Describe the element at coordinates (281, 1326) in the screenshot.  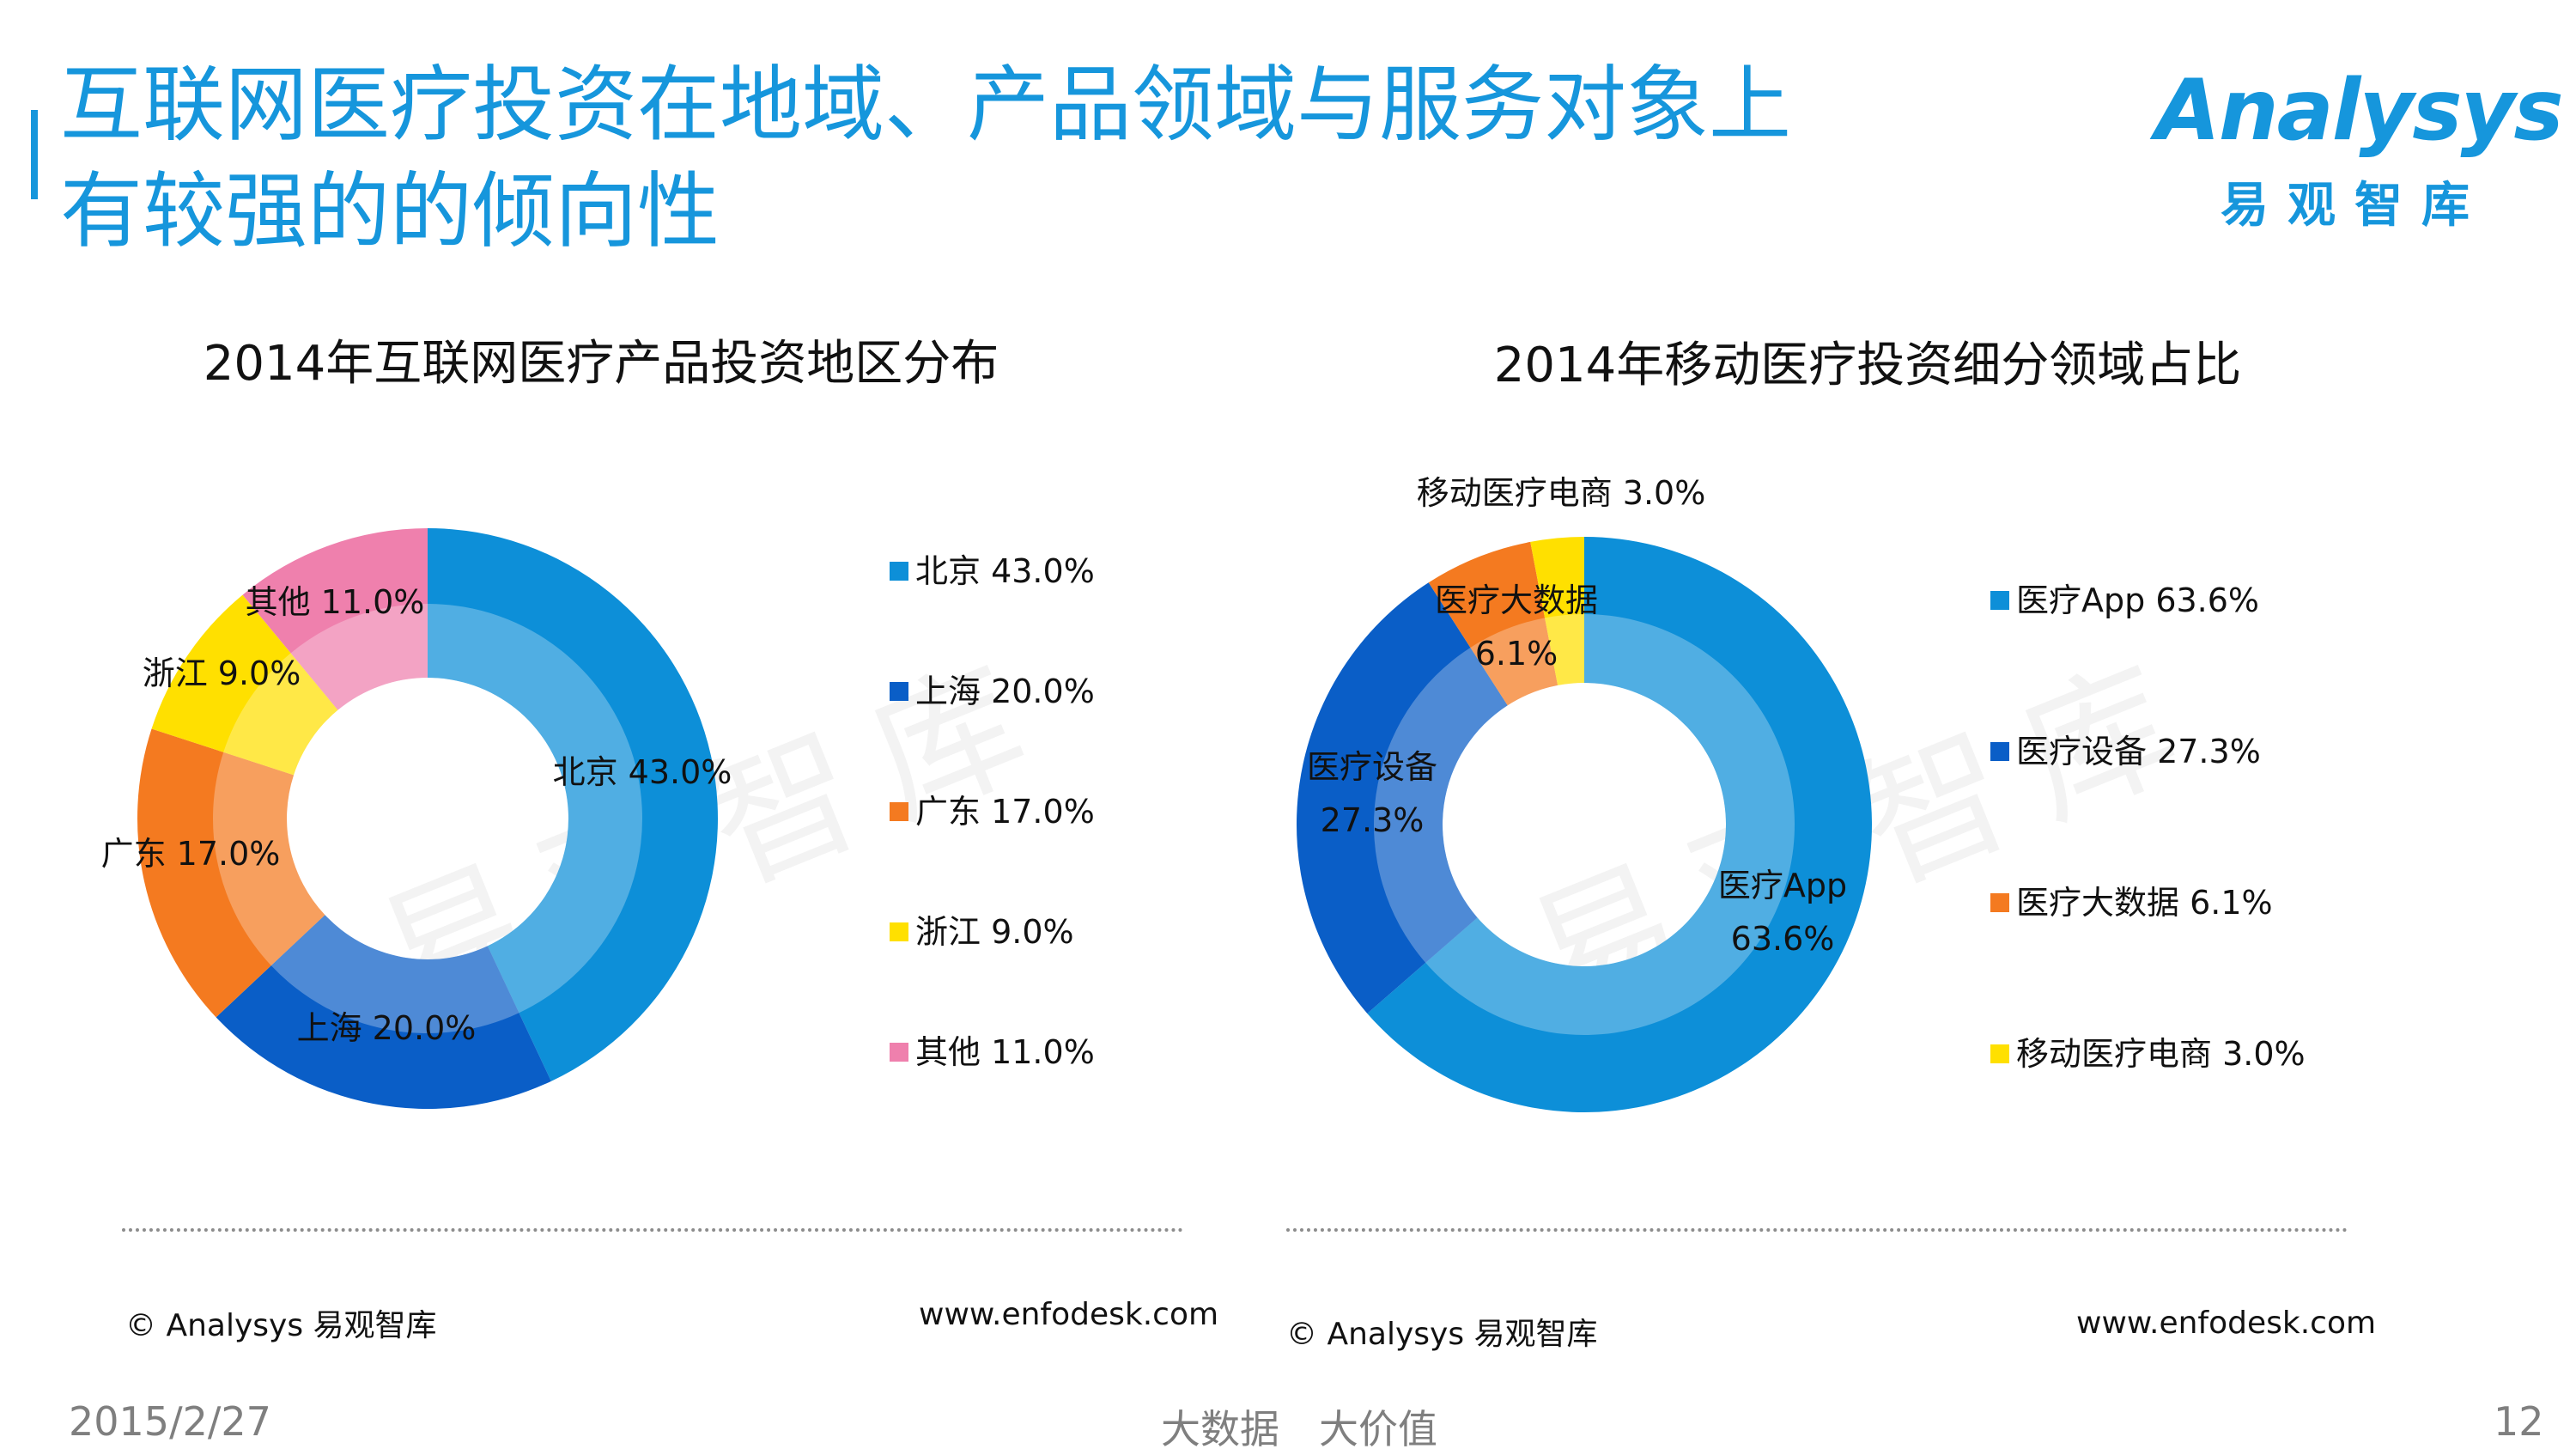
I see `chart-1-source: © Analysys 易观智库` at that location.